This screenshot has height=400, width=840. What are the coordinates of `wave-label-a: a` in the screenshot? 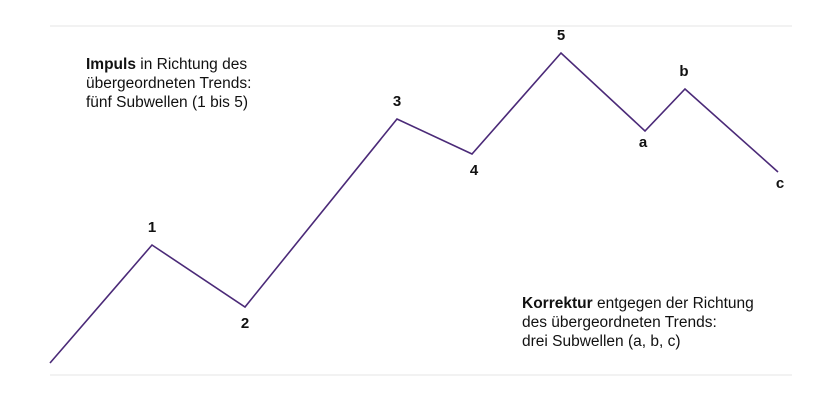 It's located at (643, 142).